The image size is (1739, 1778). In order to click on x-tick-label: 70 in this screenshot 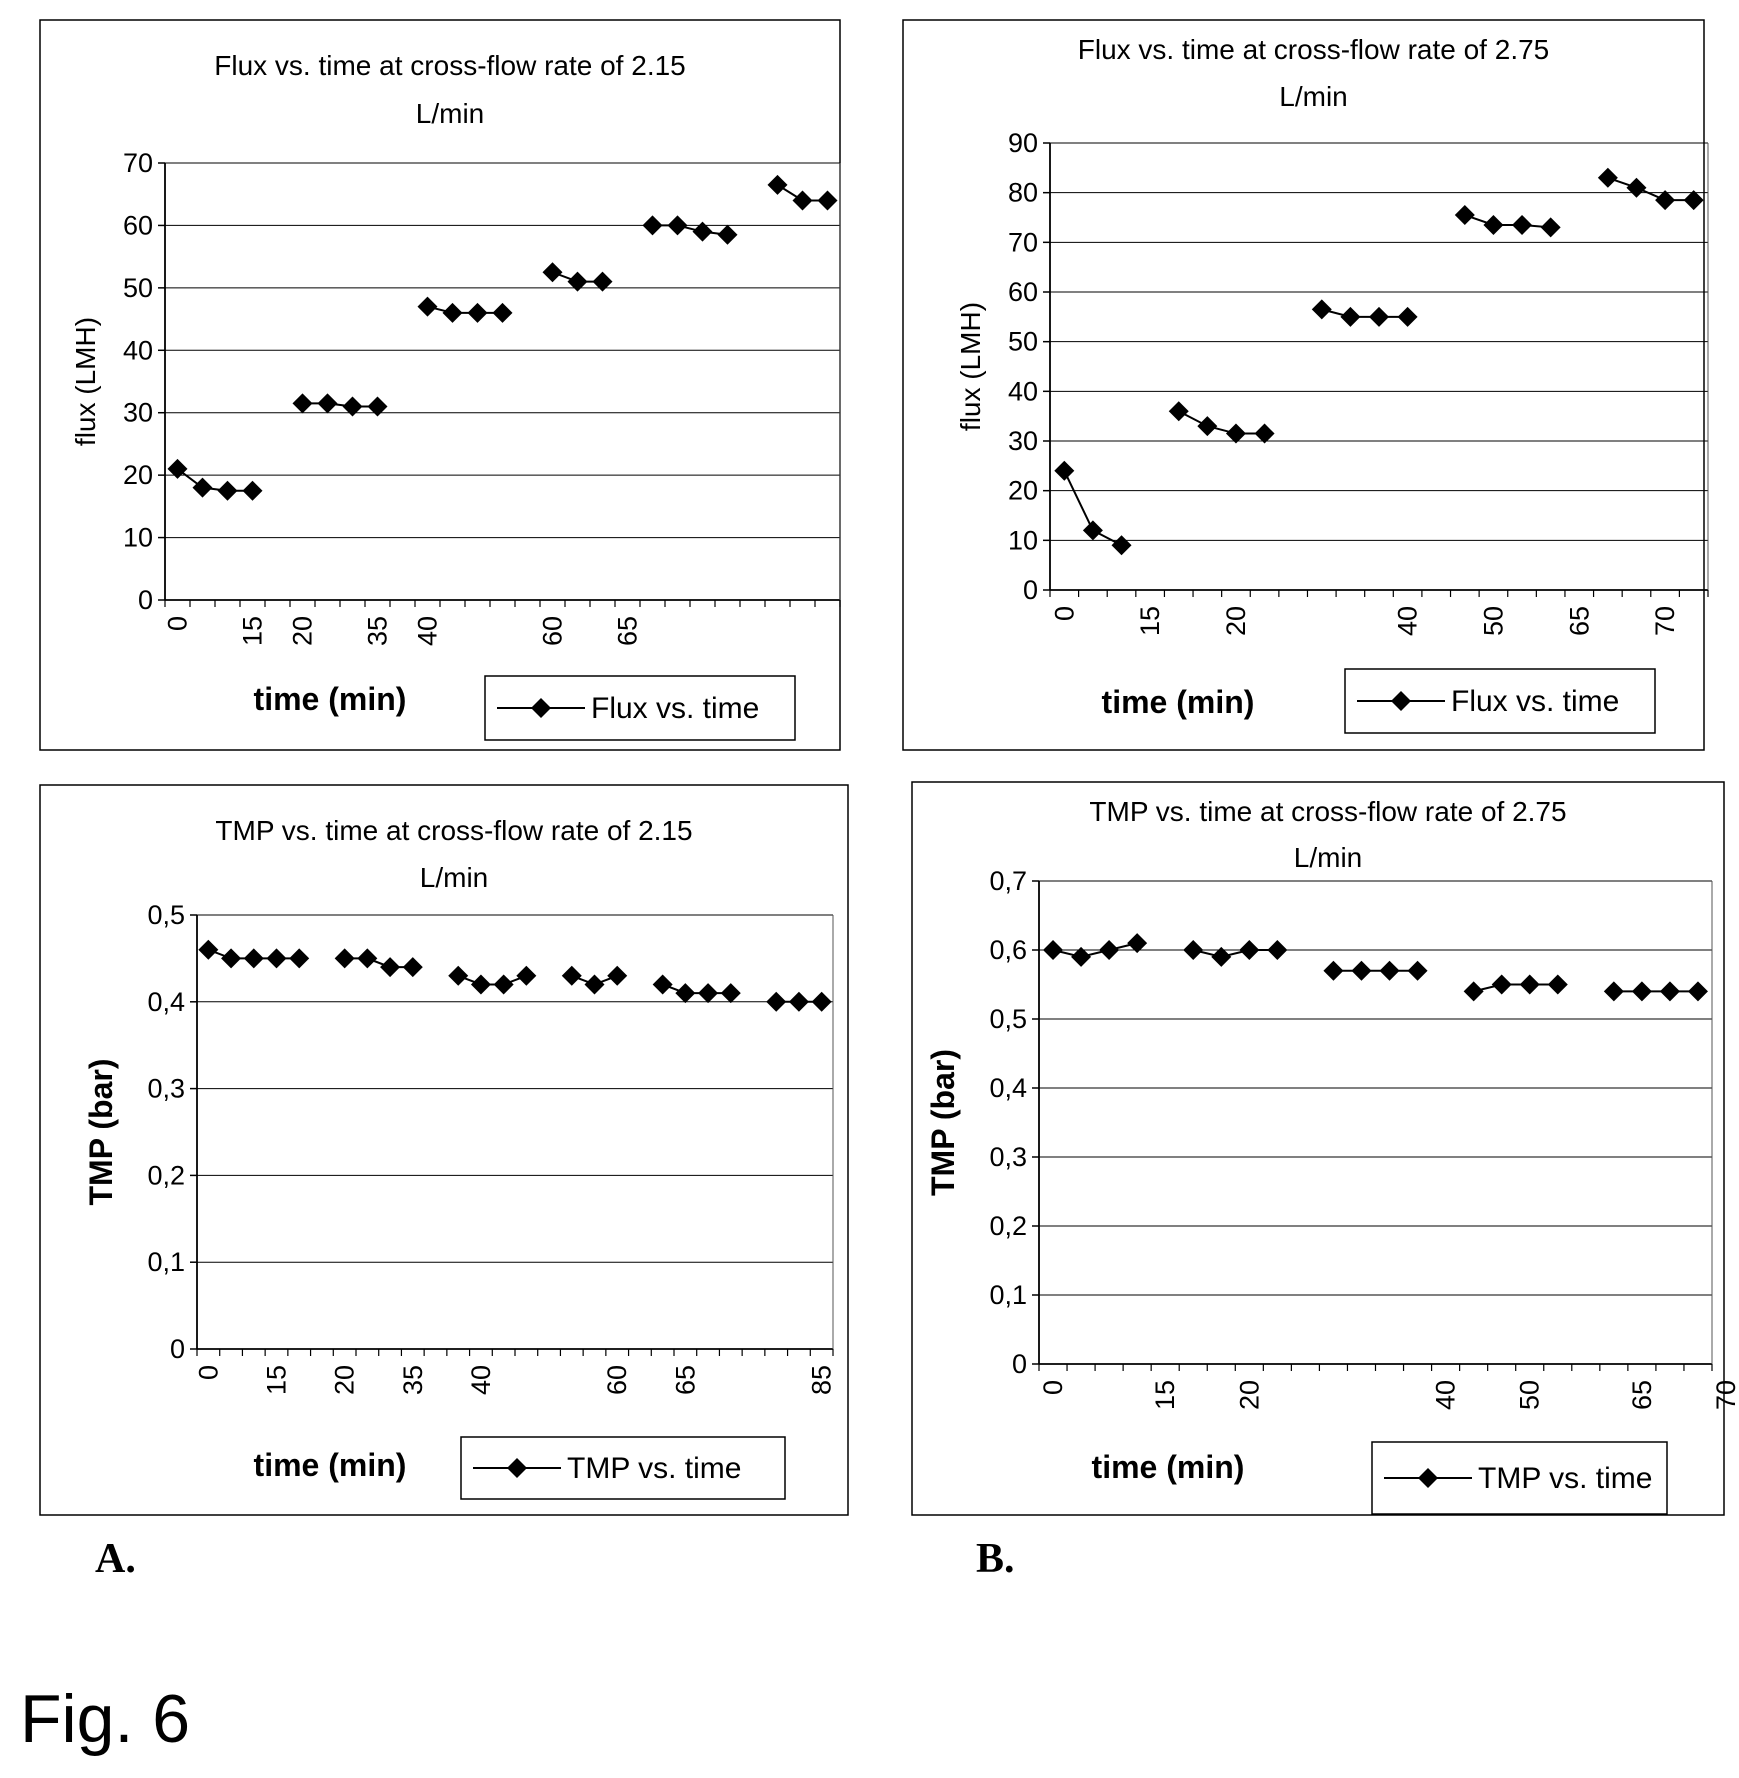, I will do `click(1665, 621)`.